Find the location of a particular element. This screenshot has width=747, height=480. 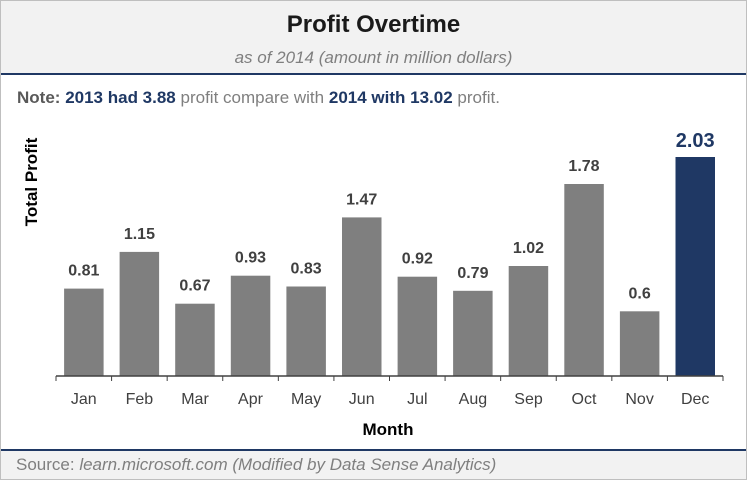

data-label-jun: 1.47 is located at coordinates (361, 199).